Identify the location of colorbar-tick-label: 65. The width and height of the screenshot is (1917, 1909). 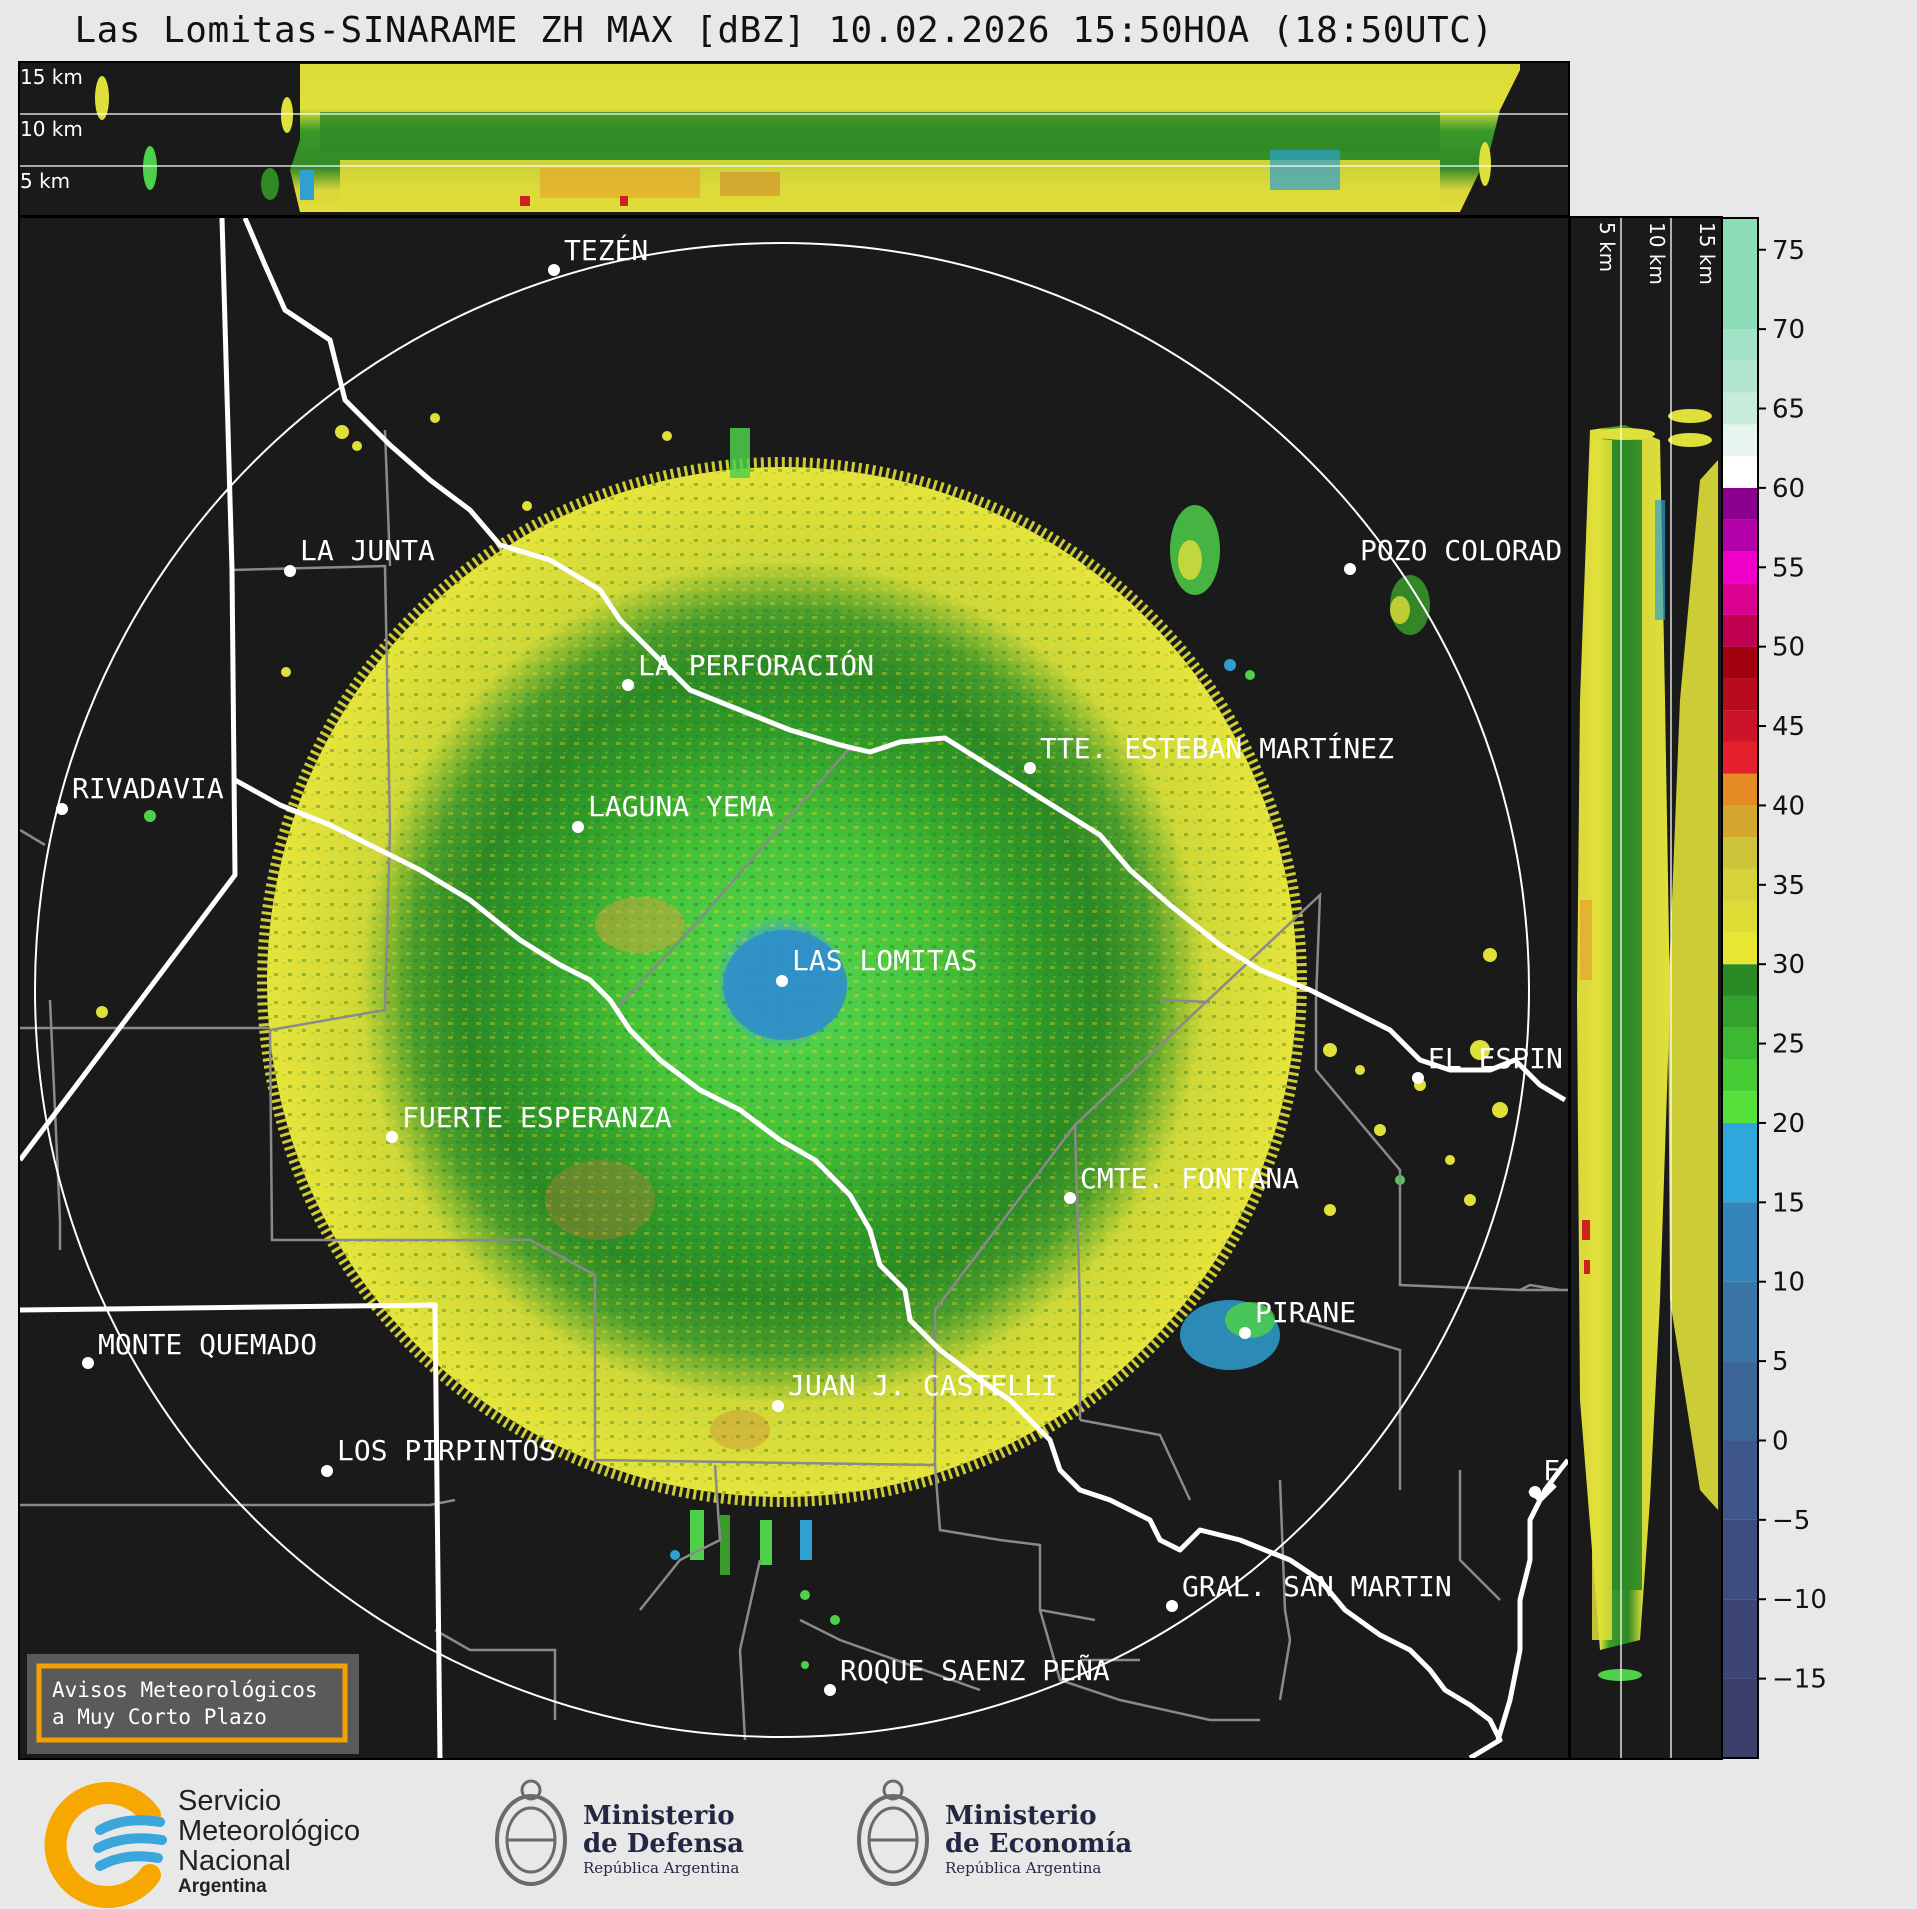
(1788, 410).